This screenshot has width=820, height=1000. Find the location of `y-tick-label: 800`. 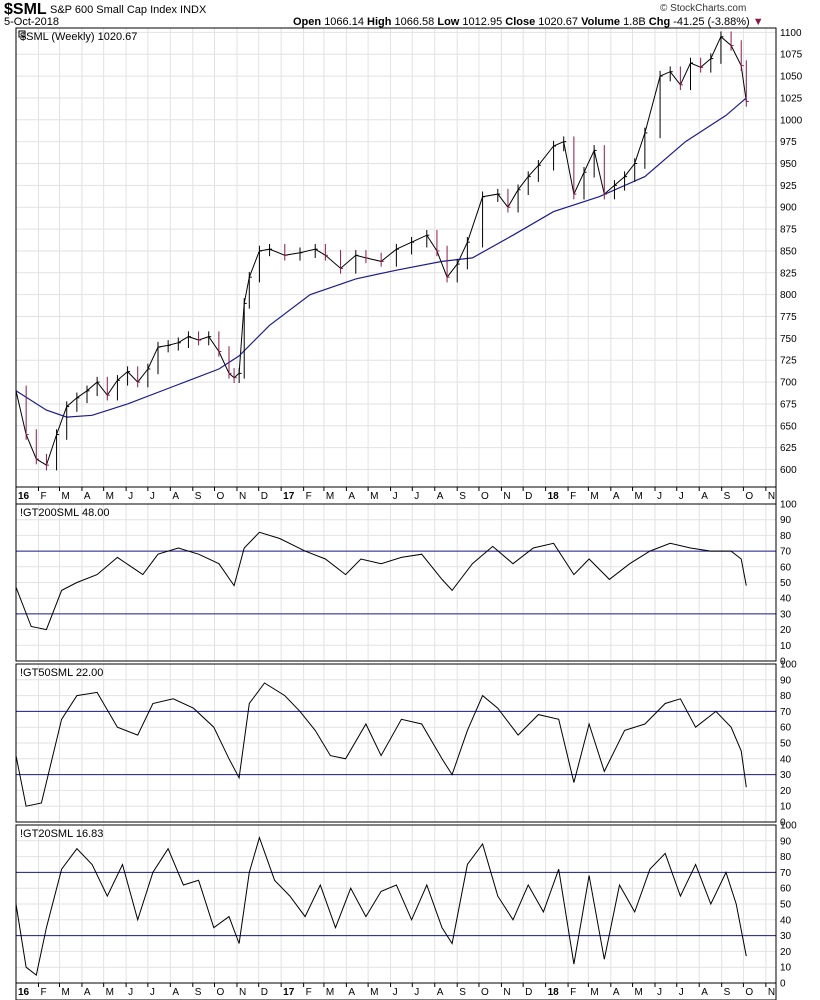

y-tick-label: 800 is located at coordinates (788, 295).